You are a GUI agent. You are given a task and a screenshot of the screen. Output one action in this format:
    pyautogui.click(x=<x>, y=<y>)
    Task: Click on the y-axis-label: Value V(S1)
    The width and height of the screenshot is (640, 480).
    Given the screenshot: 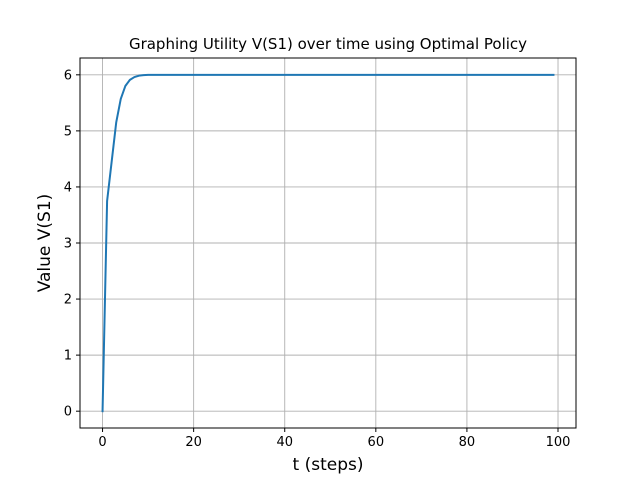 What is the action you would take?
    pyautogui.click(x=45, y=243)
    